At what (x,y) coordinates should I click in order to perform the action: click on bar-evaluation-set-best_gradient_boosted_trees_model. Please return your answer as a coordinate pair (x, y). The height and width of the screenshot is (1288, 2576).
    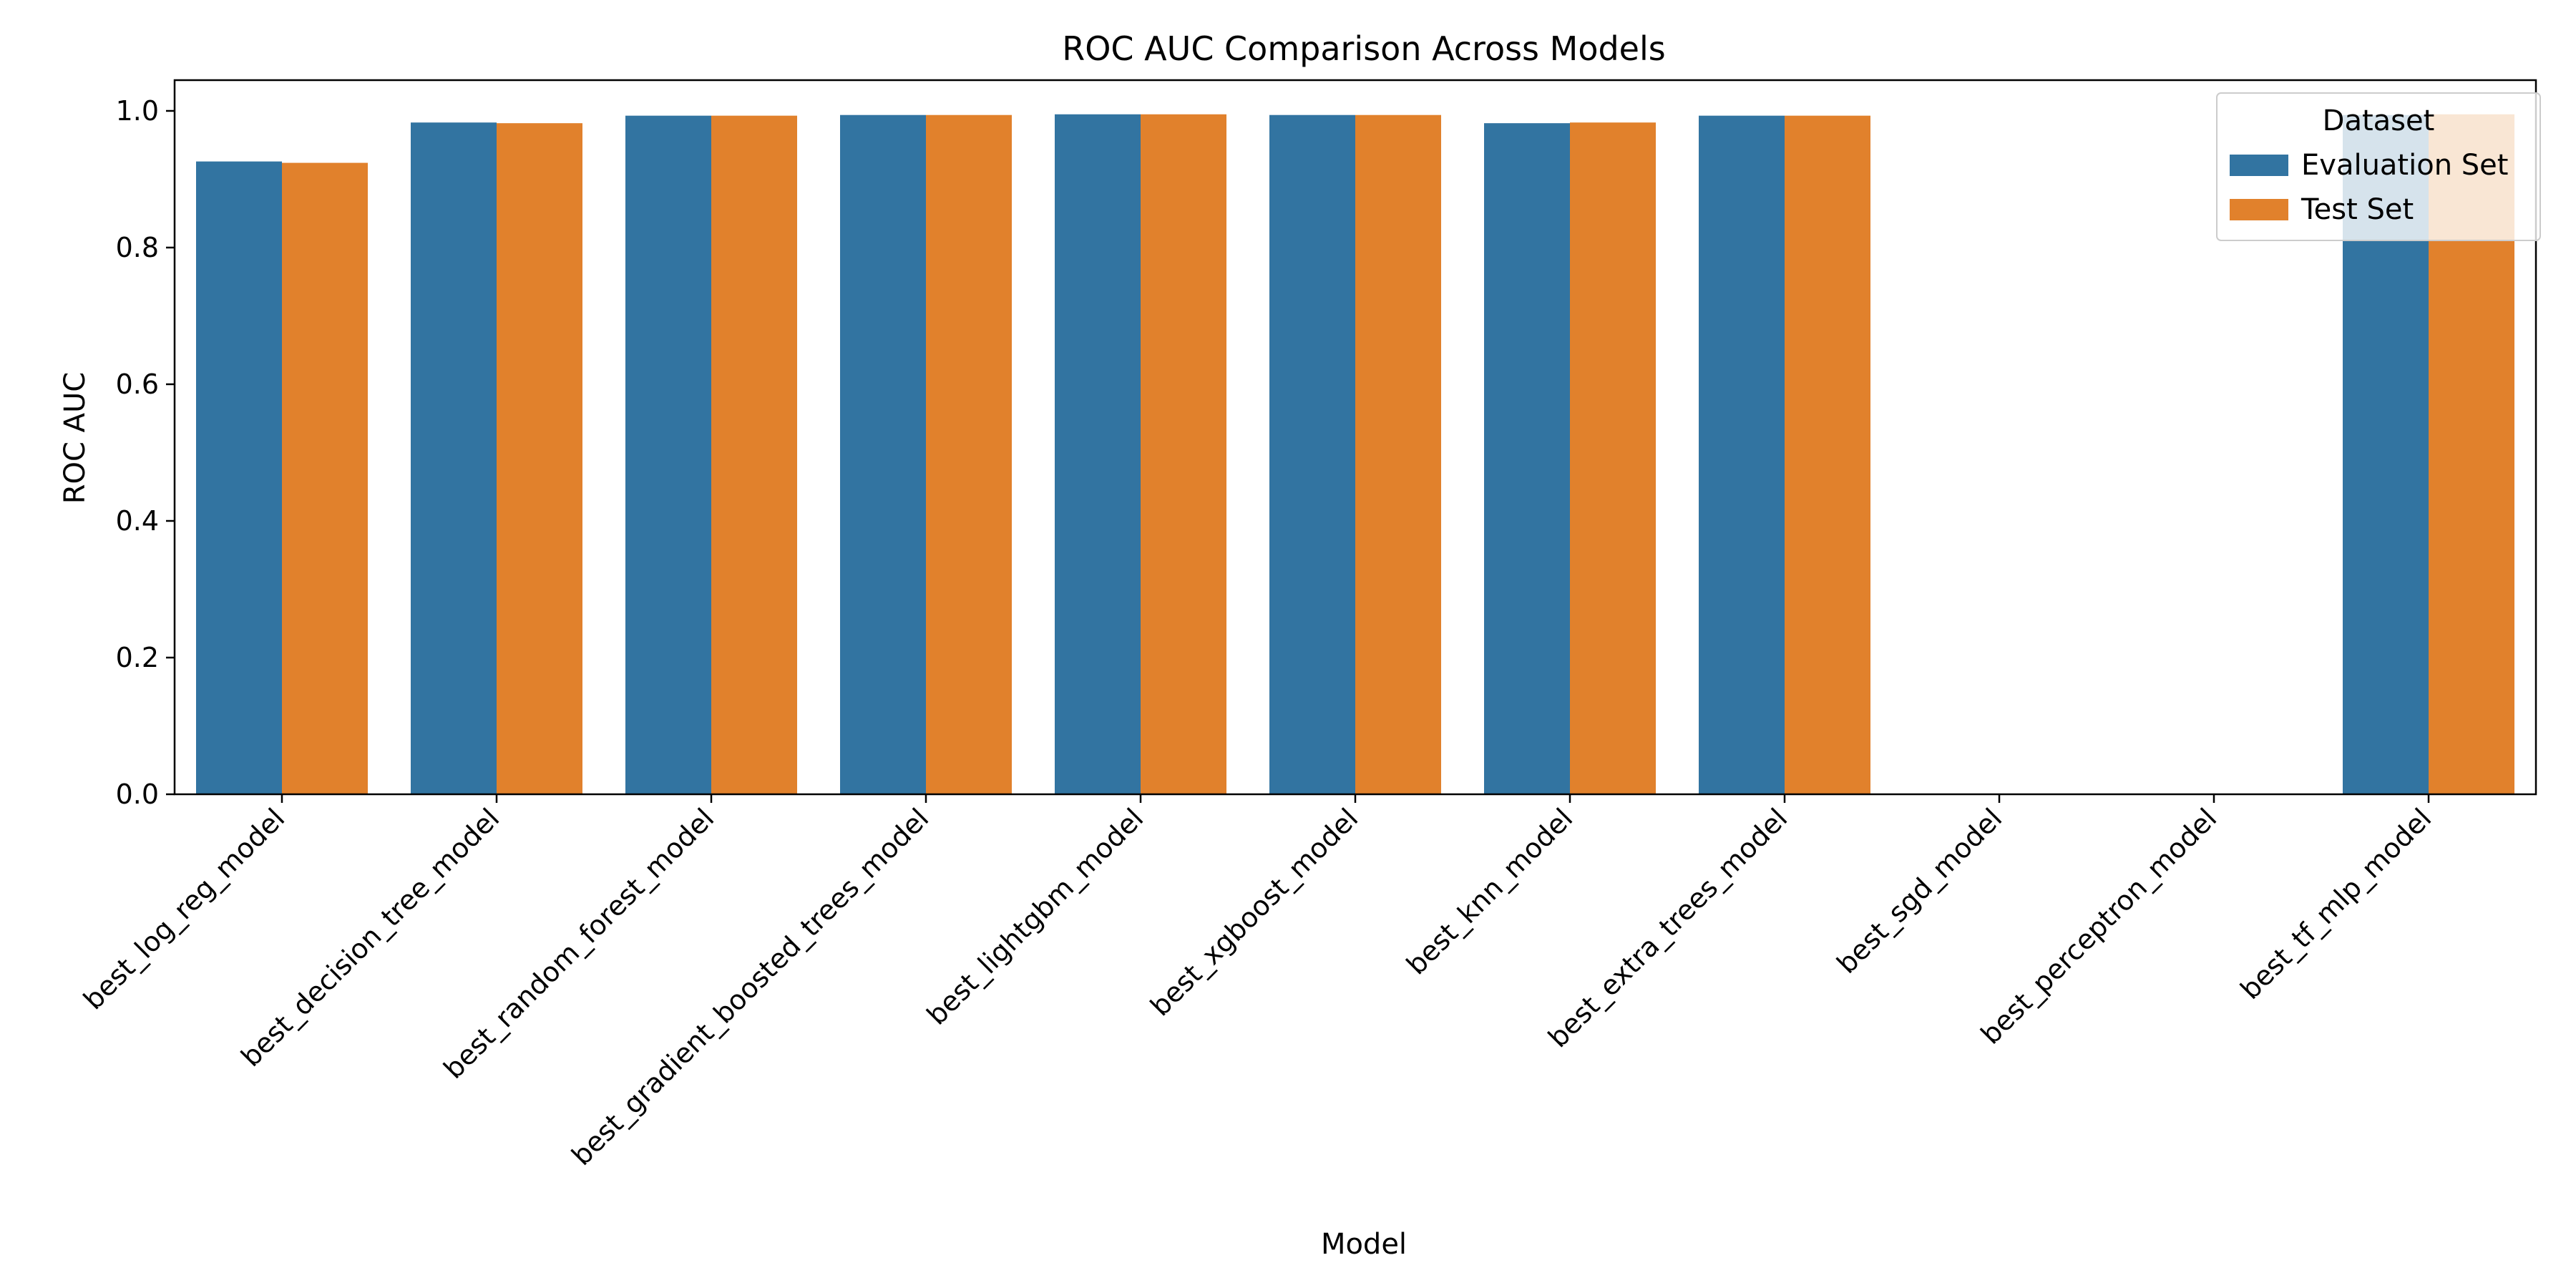
    Looking at the image, I should click on (883, 454).